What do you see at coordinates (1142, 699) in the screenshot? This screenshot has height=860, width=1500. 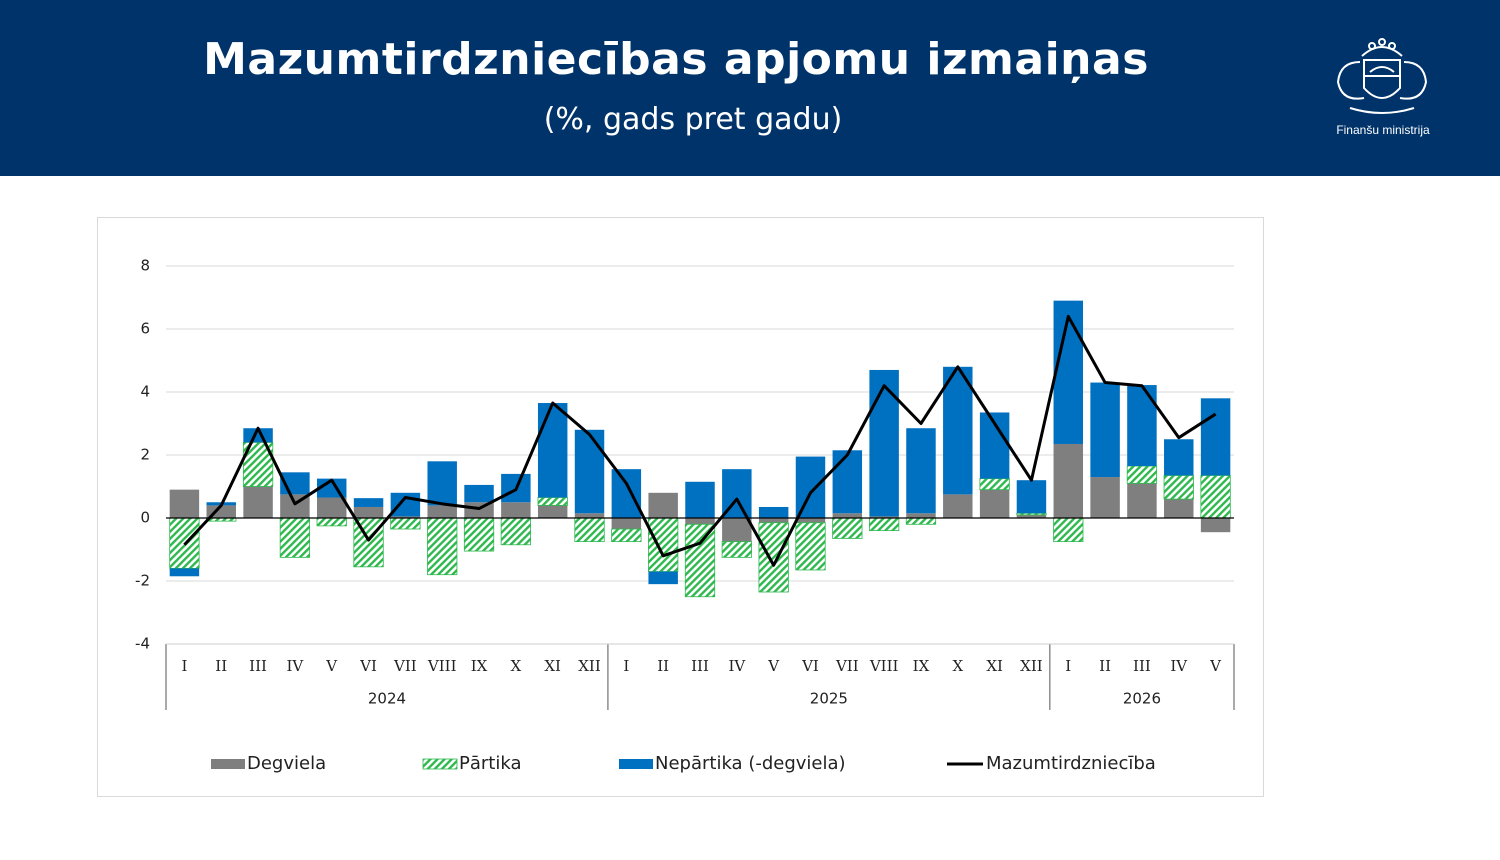 I see `group-label: 2026` at bounding box center [1142, 699].